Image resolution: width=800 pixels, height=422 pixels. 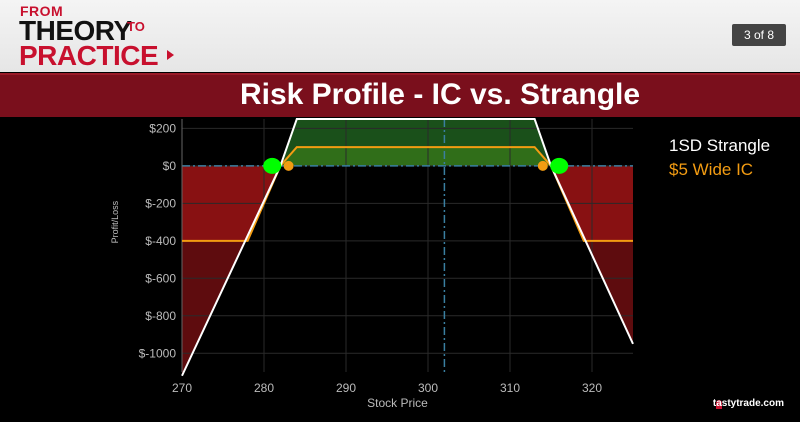 I want to click on logo-practice-text: PRACTICE, so click(x=89, y=55).